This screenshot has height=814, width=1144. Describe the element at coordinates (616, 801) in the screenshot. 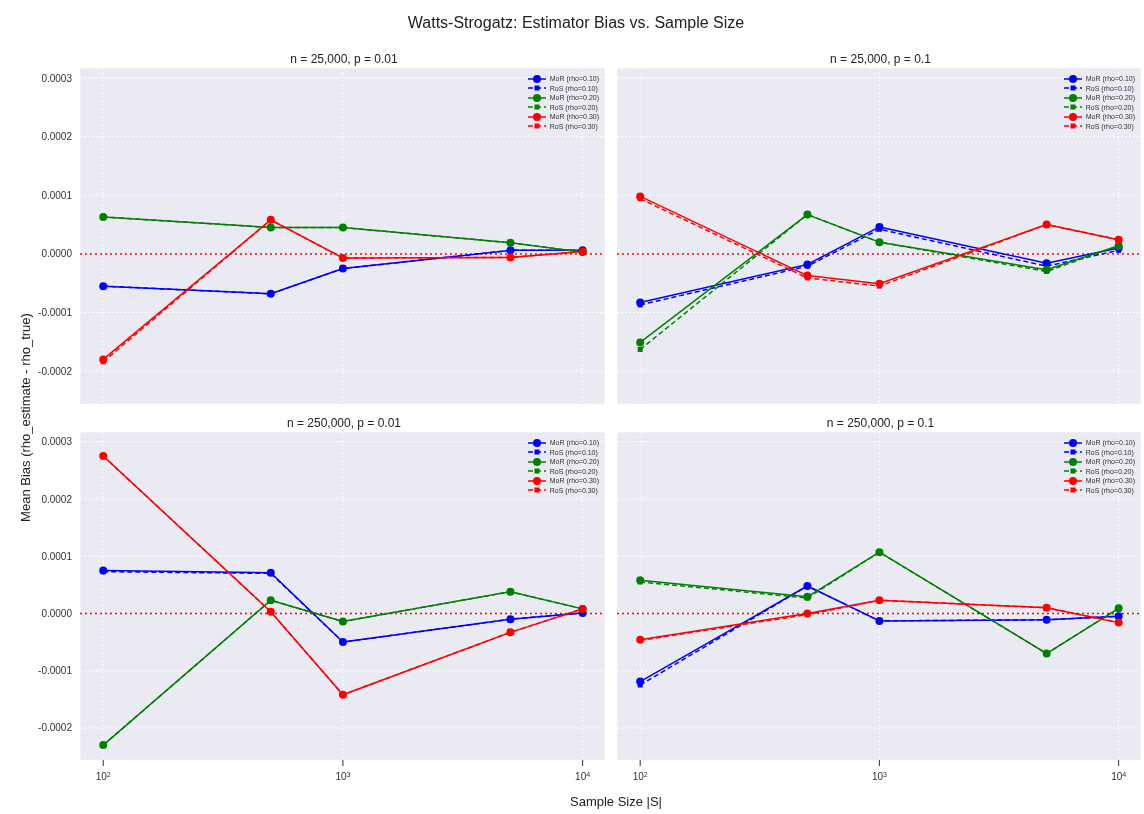

I see `x-axis-title: Sample Size |S|` at that location.